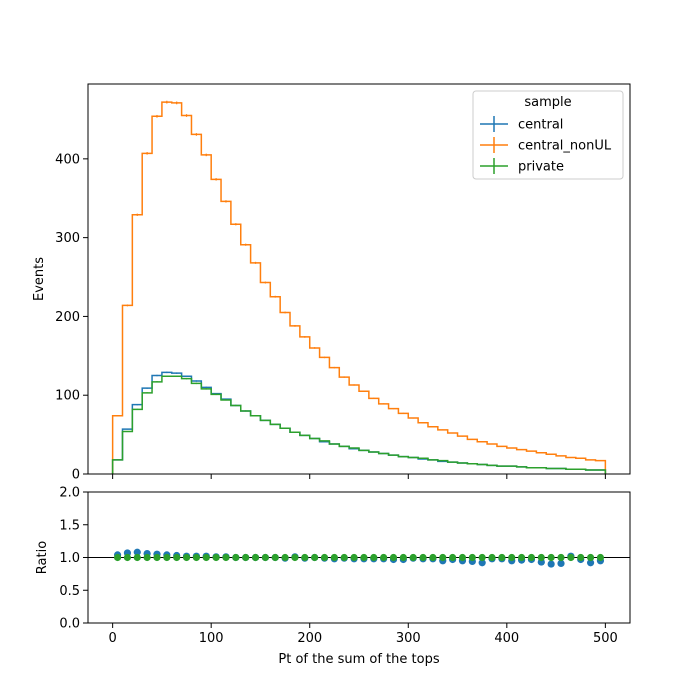 The height and width of the screenshot is (700, 700). What do you see at coordinates (309, 638) in the screenshot?
I see `x-tick-label-2: 200` at bounding box center [309, 638].